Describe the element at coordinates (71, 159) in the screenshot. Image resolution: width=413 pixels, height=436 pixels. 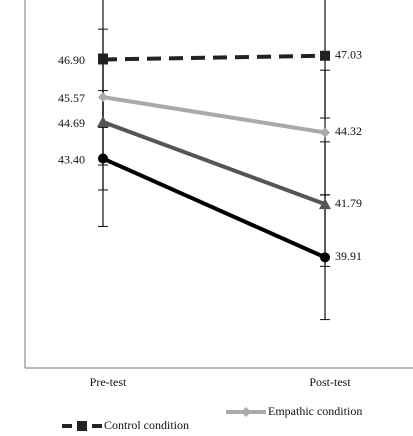
I see `data-label: 43.40` at that location.